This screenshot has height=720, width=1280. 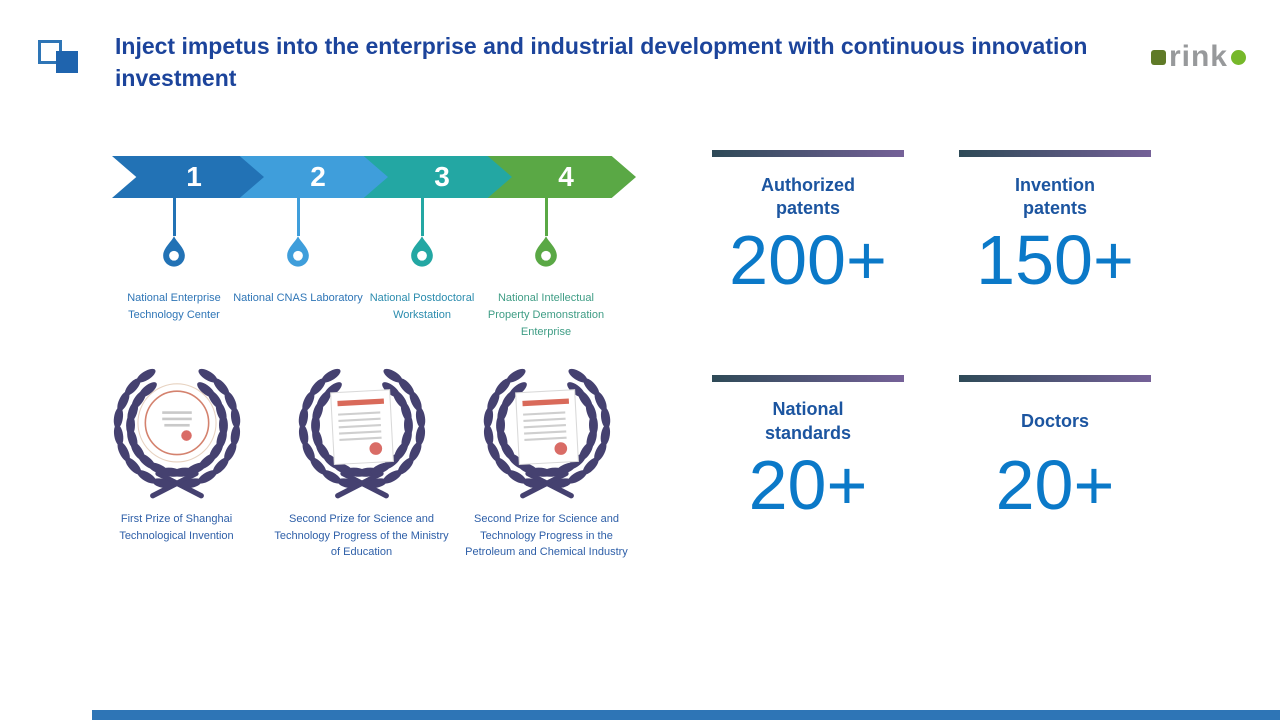 I want to click on timeline-step: National Postdoctoral Workstation, so click(x=422, y=269).